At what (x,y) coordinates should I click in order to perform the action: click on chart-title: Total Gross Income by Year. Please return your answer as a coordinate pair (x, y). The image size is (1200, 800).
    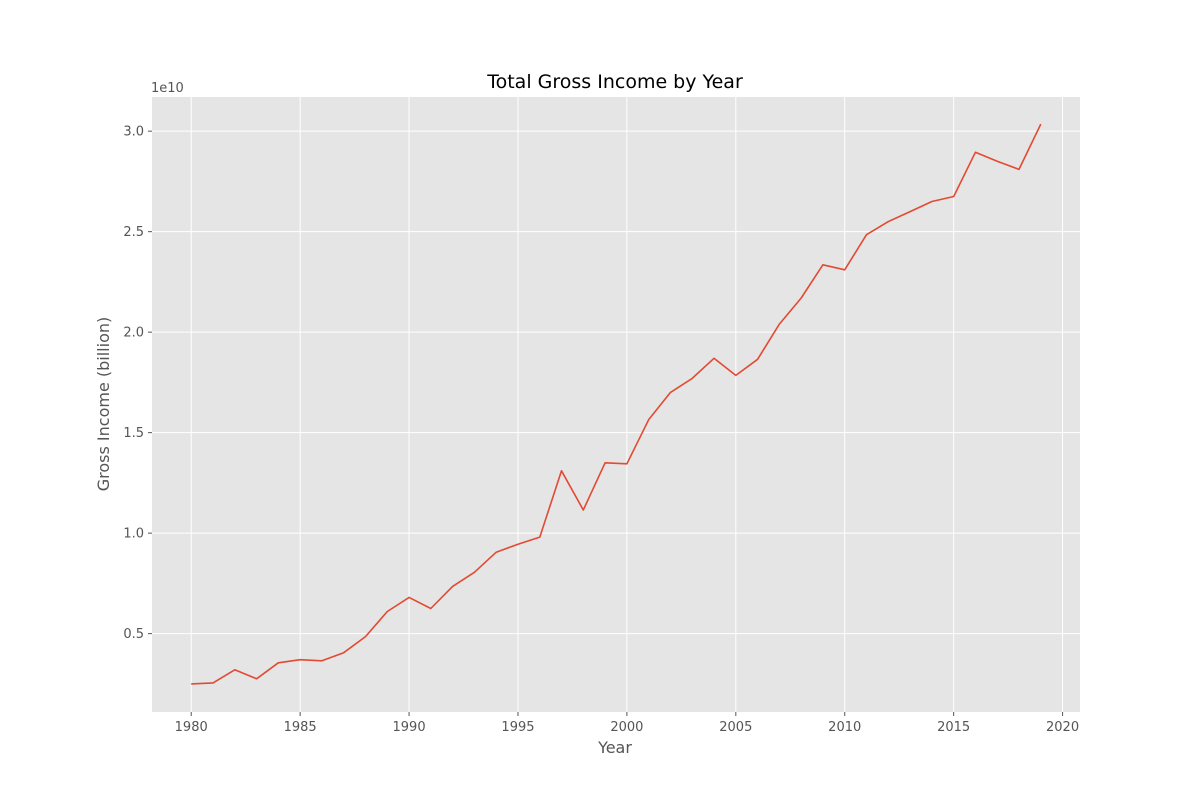
    Looking at the image, I should click on (614, 82).